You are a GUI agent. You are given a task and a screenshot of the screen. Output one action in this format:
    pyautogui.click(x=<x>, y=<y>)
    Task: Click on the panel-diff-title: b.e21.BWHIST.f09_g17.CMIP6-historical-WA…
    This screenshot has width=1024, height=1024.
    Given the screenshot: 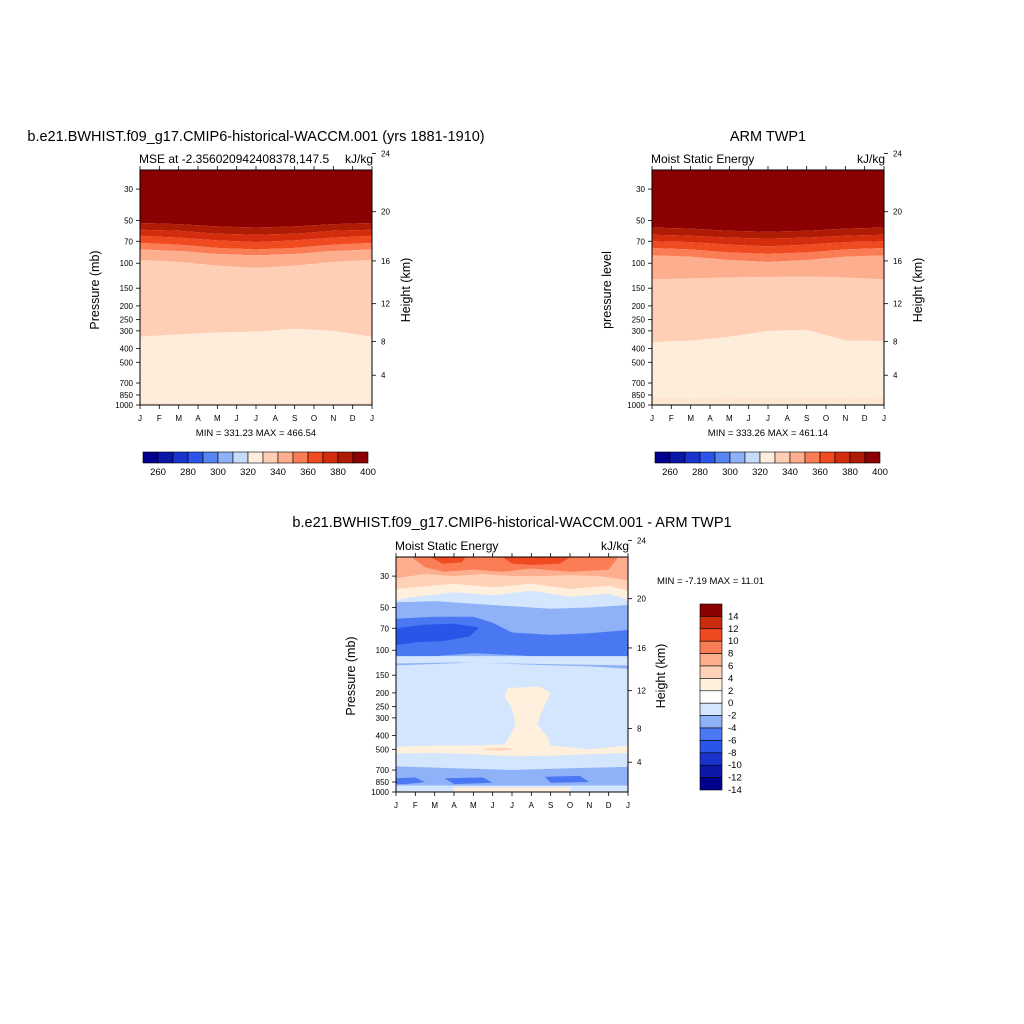 What is the action you would take?
    pyautogui.click(x=511, y=523)
    